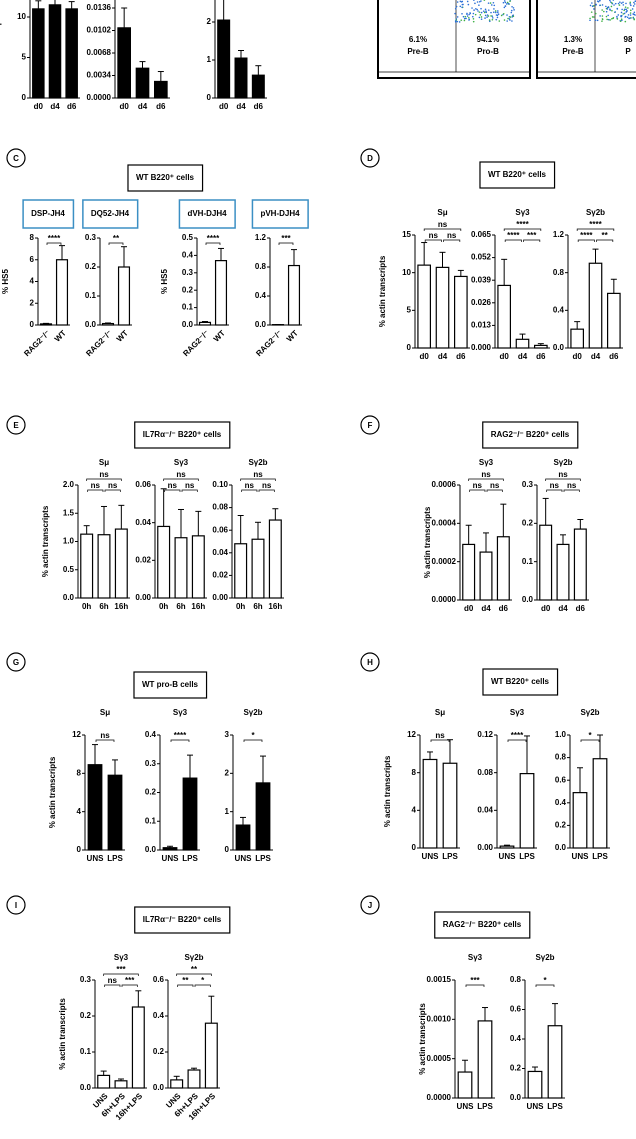 The width and height of the screenshot is (636, 1139). Describe the element at coordinates (573, 39) in the screenshot. I see `gate-percent: 1.3%` at that location.